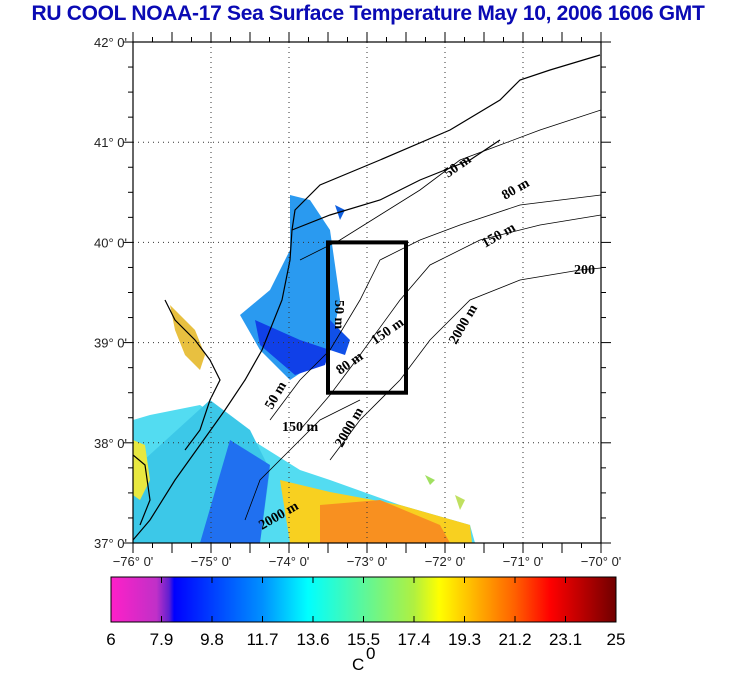 The width and height of the screenshot is (736, 680). What do you see at coordinates (523, 561) in the screenshot?
I see `x-tick-label: −71° 0'` at bounding box center [523, 561].